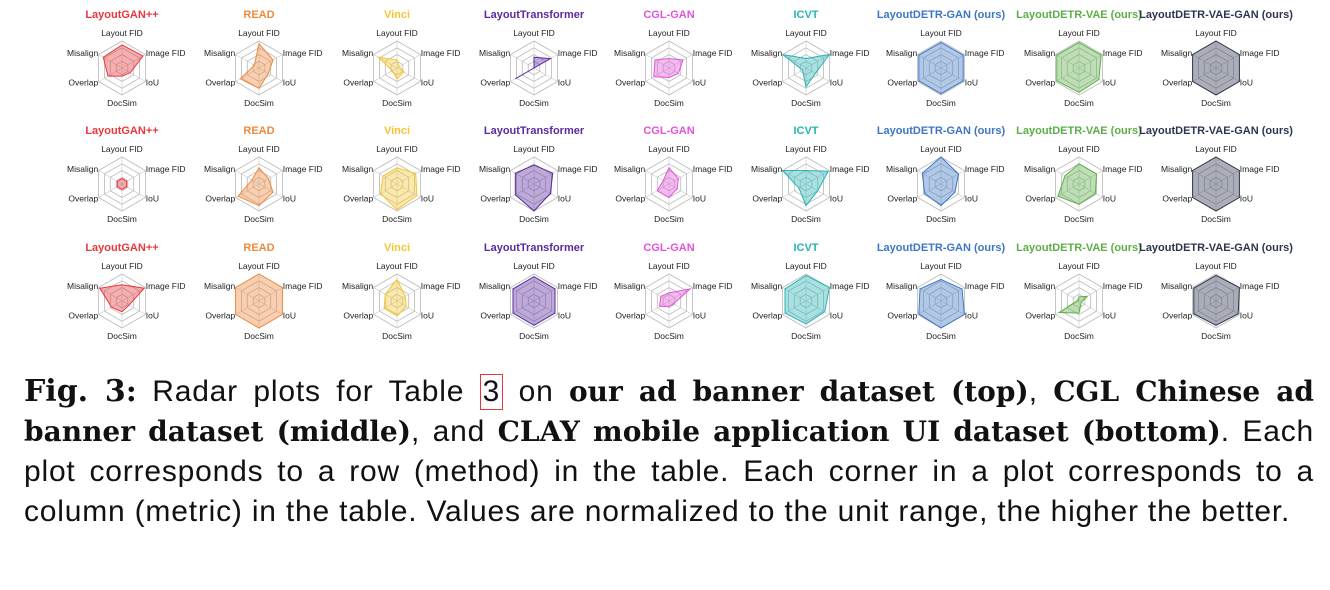  I want to click on table-reference-link: 3, so click(491, 392).